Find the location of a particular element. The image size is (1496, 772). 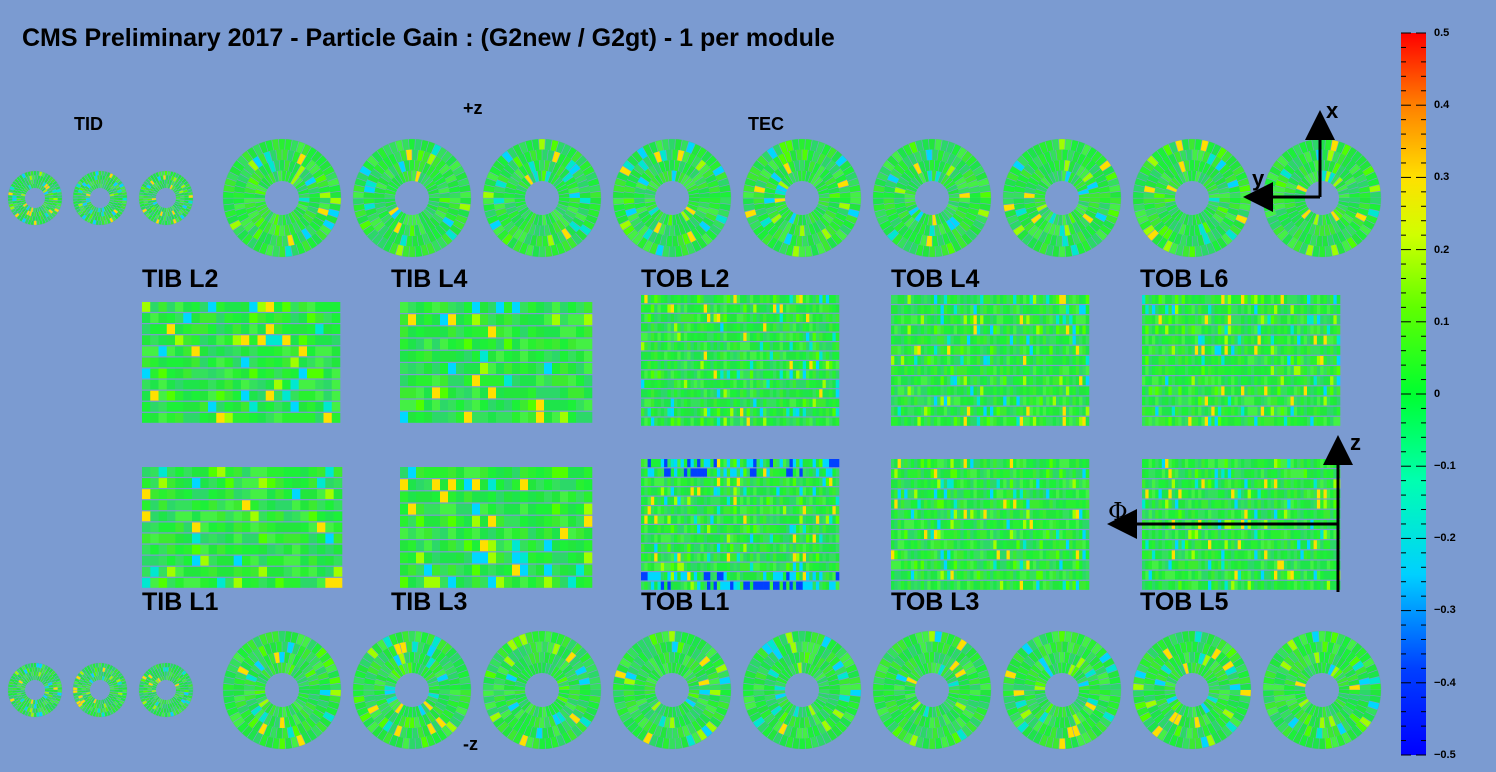

disks-plus-z is located at coordinates (694, 198).